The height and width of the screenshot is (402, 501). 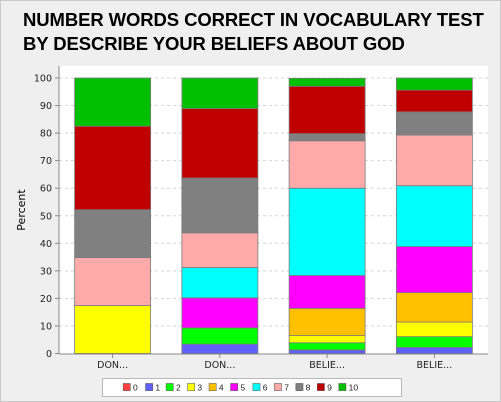 I want to click on y-tick-label: 90, so click(x=46, y=106).